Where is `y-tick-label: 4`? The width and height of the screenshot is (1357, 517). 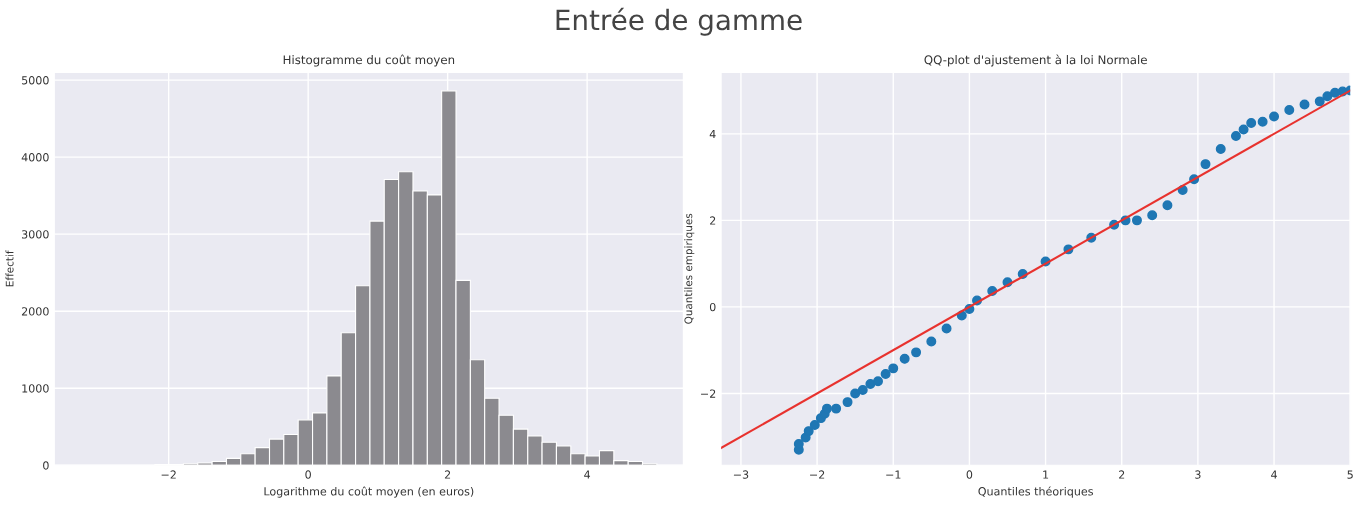
y-tick-label: 4 is located at coordinates (712, 134).